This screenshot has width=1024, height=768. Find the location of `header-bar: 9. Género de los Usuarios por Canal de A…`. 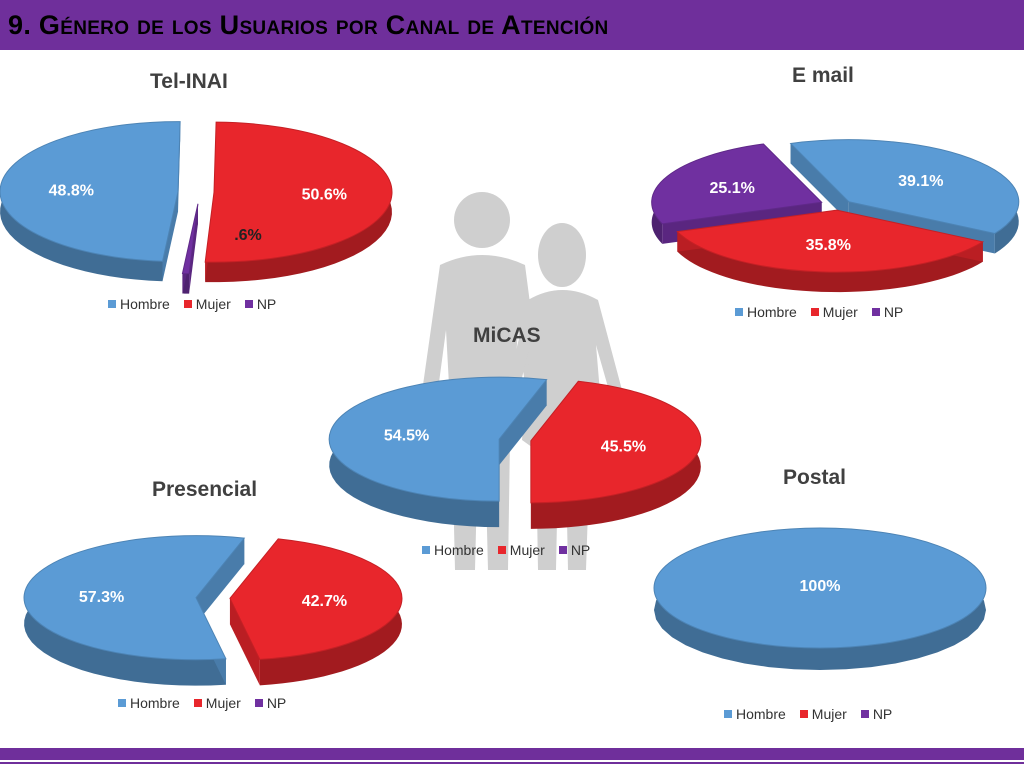

header-bar: 9. Género de los Usuarios por Canal de A… is located at coordinates (512, 25).